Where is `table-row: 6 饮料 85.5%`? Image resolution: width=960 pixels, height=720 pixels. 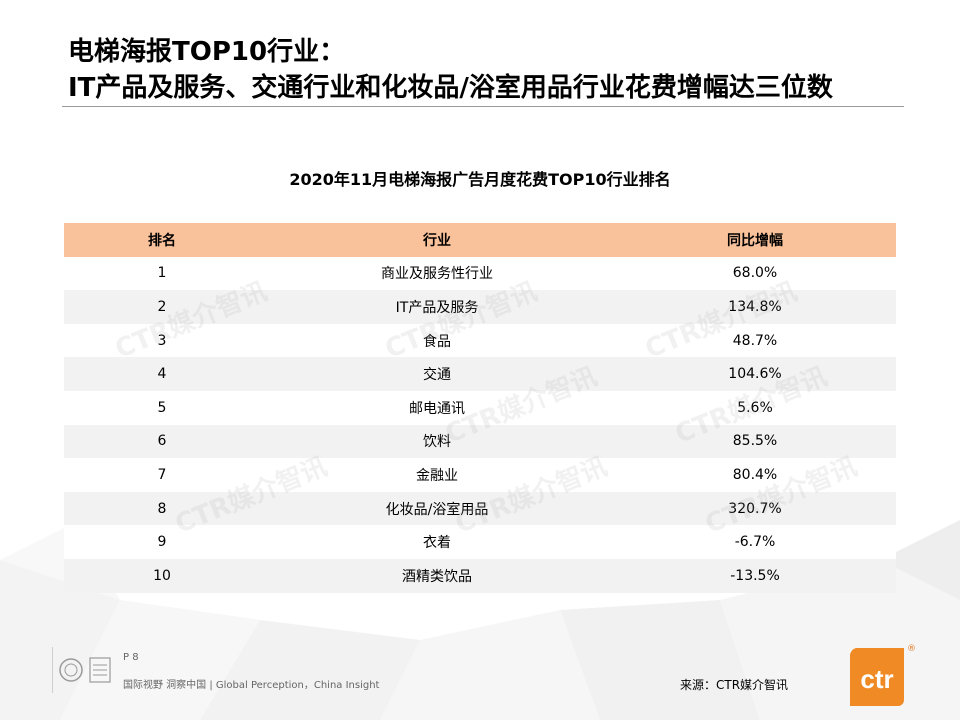
table-row: 6 饮料 85.5% is located at coordinates (480, 441).